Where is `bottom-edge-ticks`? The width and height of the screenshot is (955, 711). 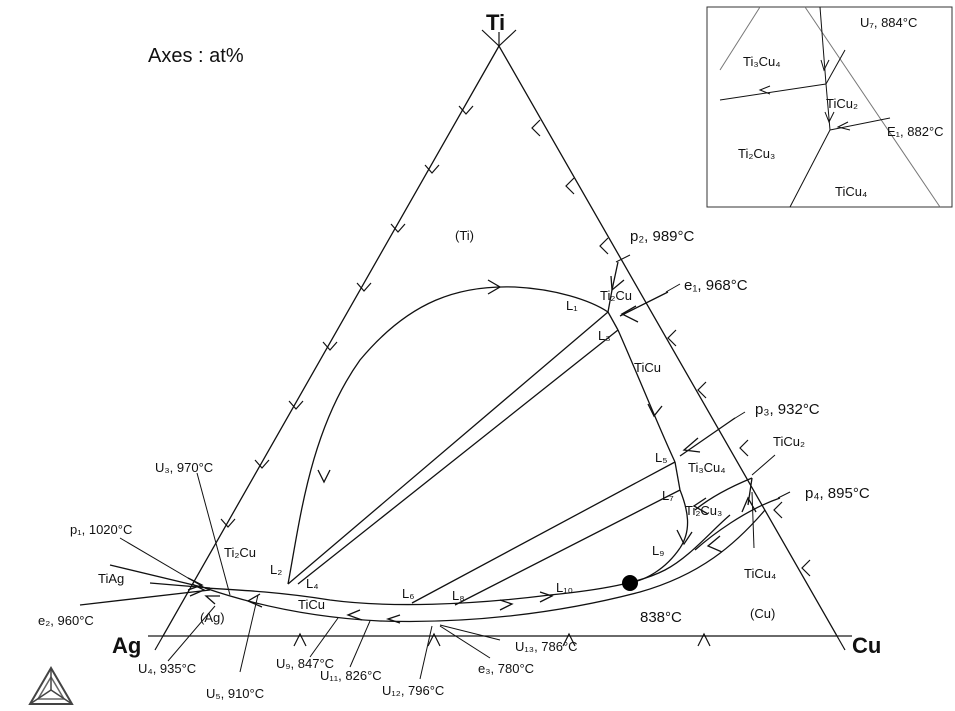 bottom-edge-ticks is located at coordinates (502, 639).